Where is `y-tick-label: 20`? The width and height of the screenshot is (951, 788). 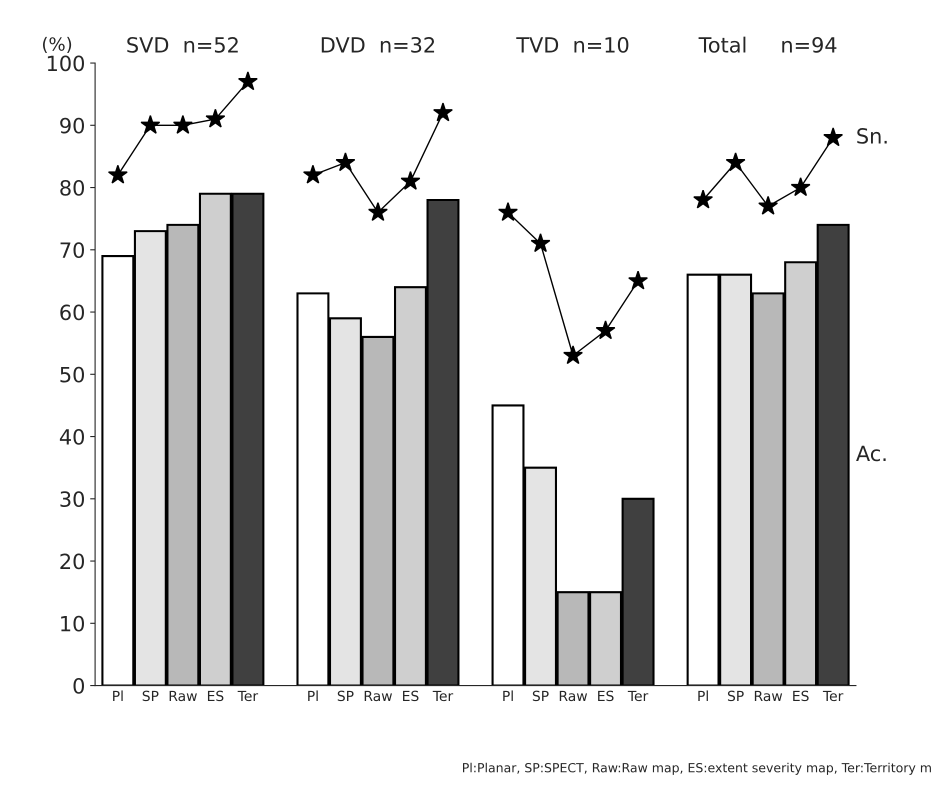 y-tick-label: 20 is located at coordinates (72, 562).